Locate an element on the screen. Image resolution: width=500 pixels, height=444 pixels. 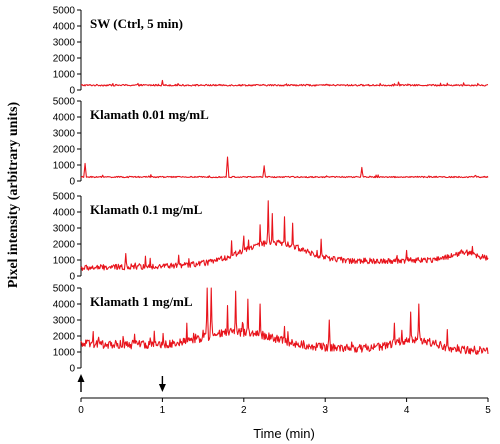
panel-title: Klamath 1 mg/mL is located at coordinates (141, 301).